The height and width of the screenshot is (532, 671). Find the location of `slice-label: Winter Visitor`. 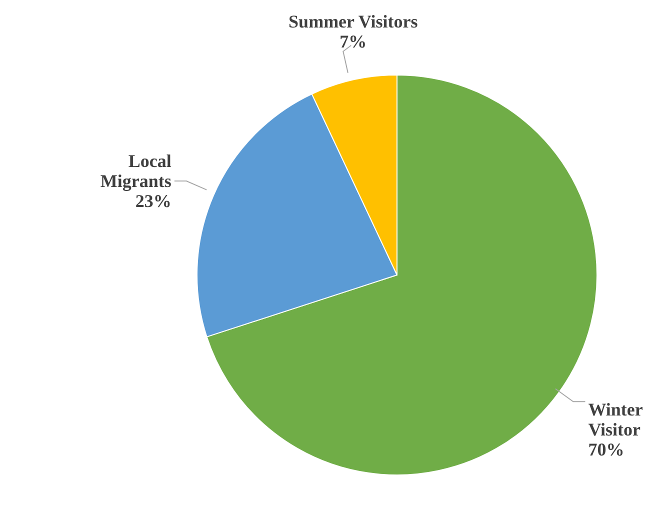

slice-label: Winter Visitor is located at coordinates (615, 420).